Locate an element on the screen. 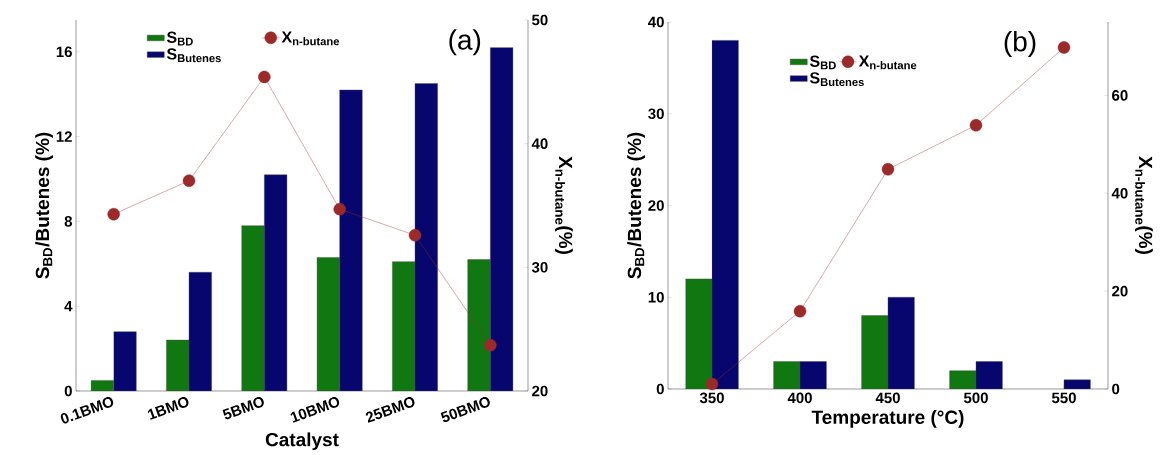 This screenshot has height=455, width=1170. annotation: (a) is located at coordinates (465, 42).